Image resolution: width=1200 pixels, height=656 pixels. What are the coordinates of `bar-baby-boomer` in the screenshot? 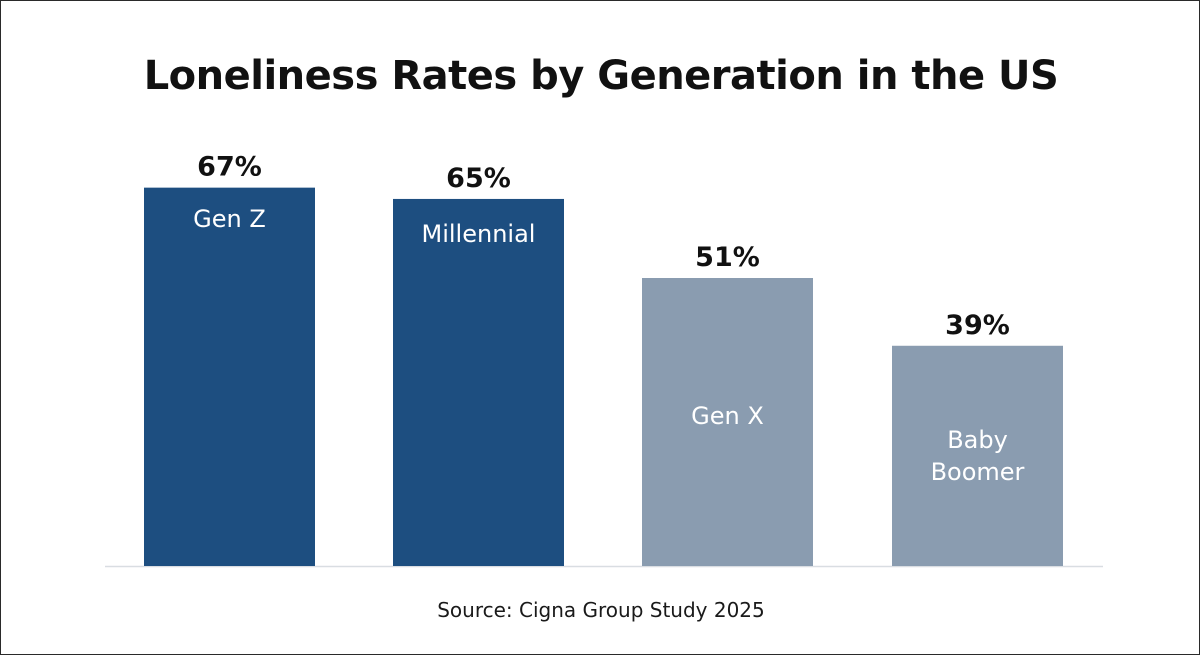 It's located at (977, 455).